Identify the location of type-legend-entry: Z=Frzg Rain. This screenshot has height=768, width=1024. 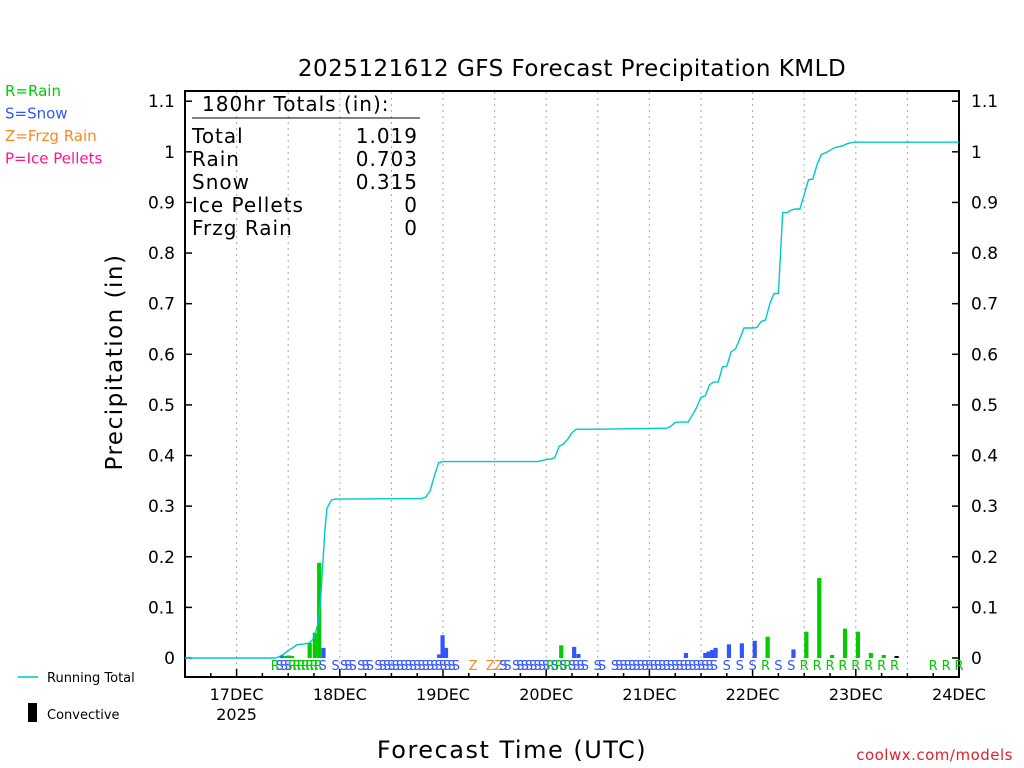
(51, 136).